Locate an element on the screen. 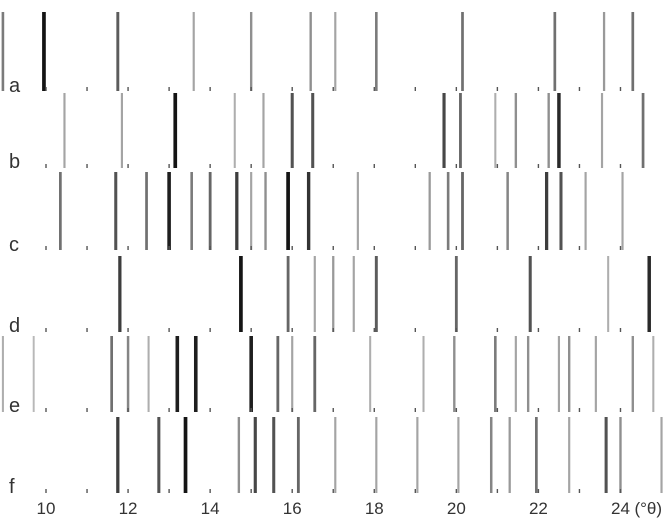 The height and width of the screenshot is (521, 668). x-axis: 10 12 14 16 18 20 22 24 (°θ) is located at coordinates (350, 508).